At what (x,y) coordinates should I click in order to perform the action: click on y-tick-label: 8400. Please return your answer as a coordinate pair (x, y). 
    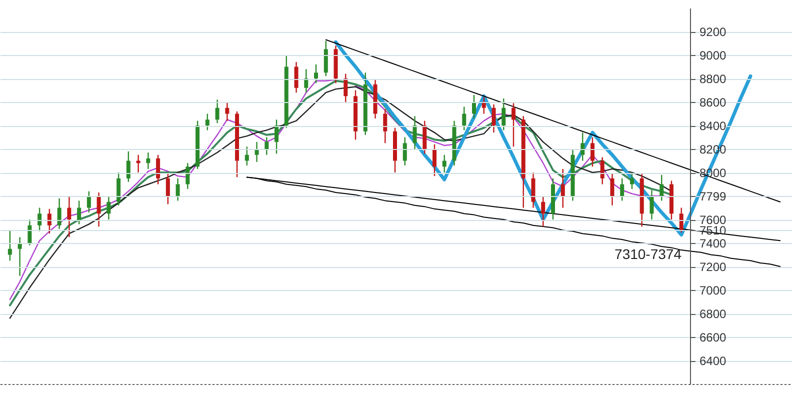
    Looking at the image, I should click on (713, 126).